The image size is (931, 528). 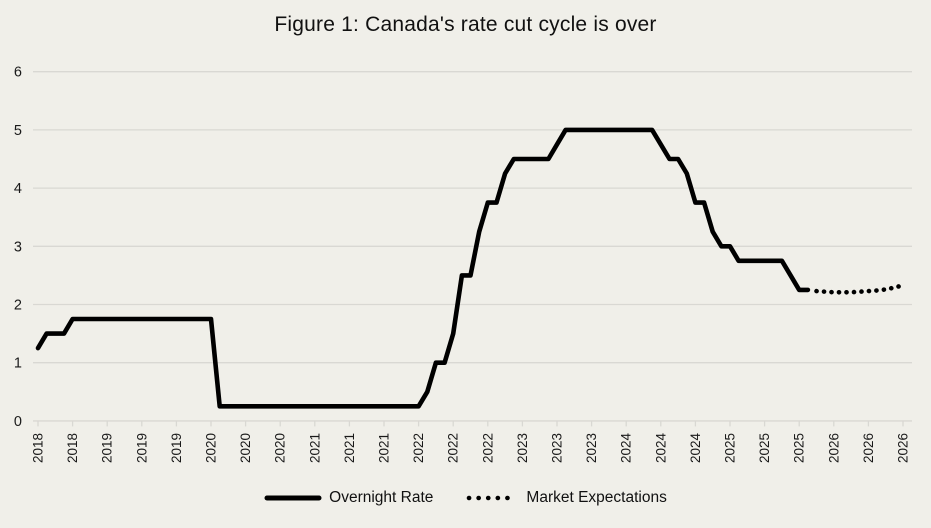 I want to click on y-tick-label: 1, so click(x=18, y=364).